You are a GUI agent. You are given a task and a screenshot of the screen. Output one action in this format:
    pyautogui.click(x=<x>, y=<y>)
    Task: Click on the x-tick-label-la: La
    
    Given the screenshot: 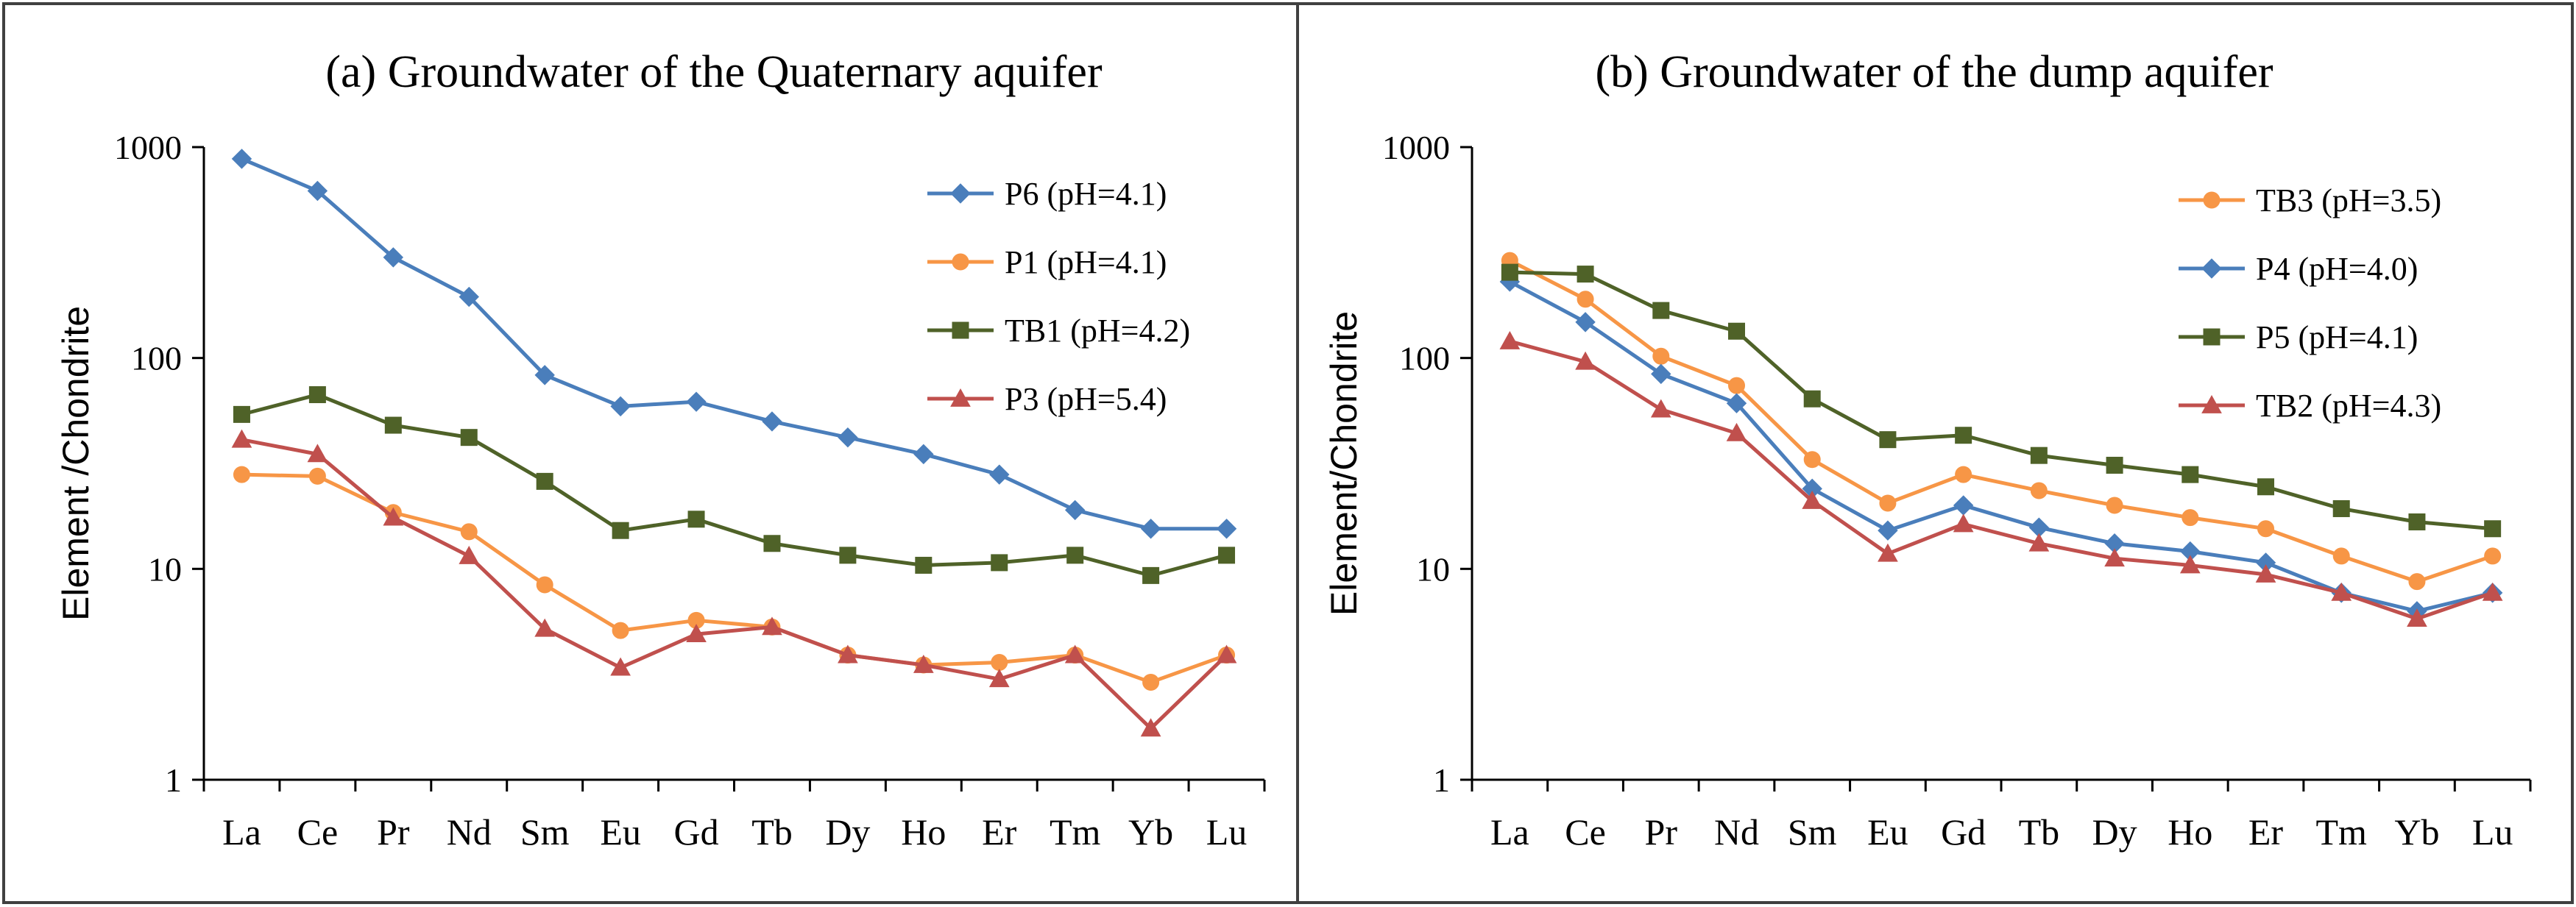 What is the action you would take?
    pyautogui.click(x=241, y=832)
    